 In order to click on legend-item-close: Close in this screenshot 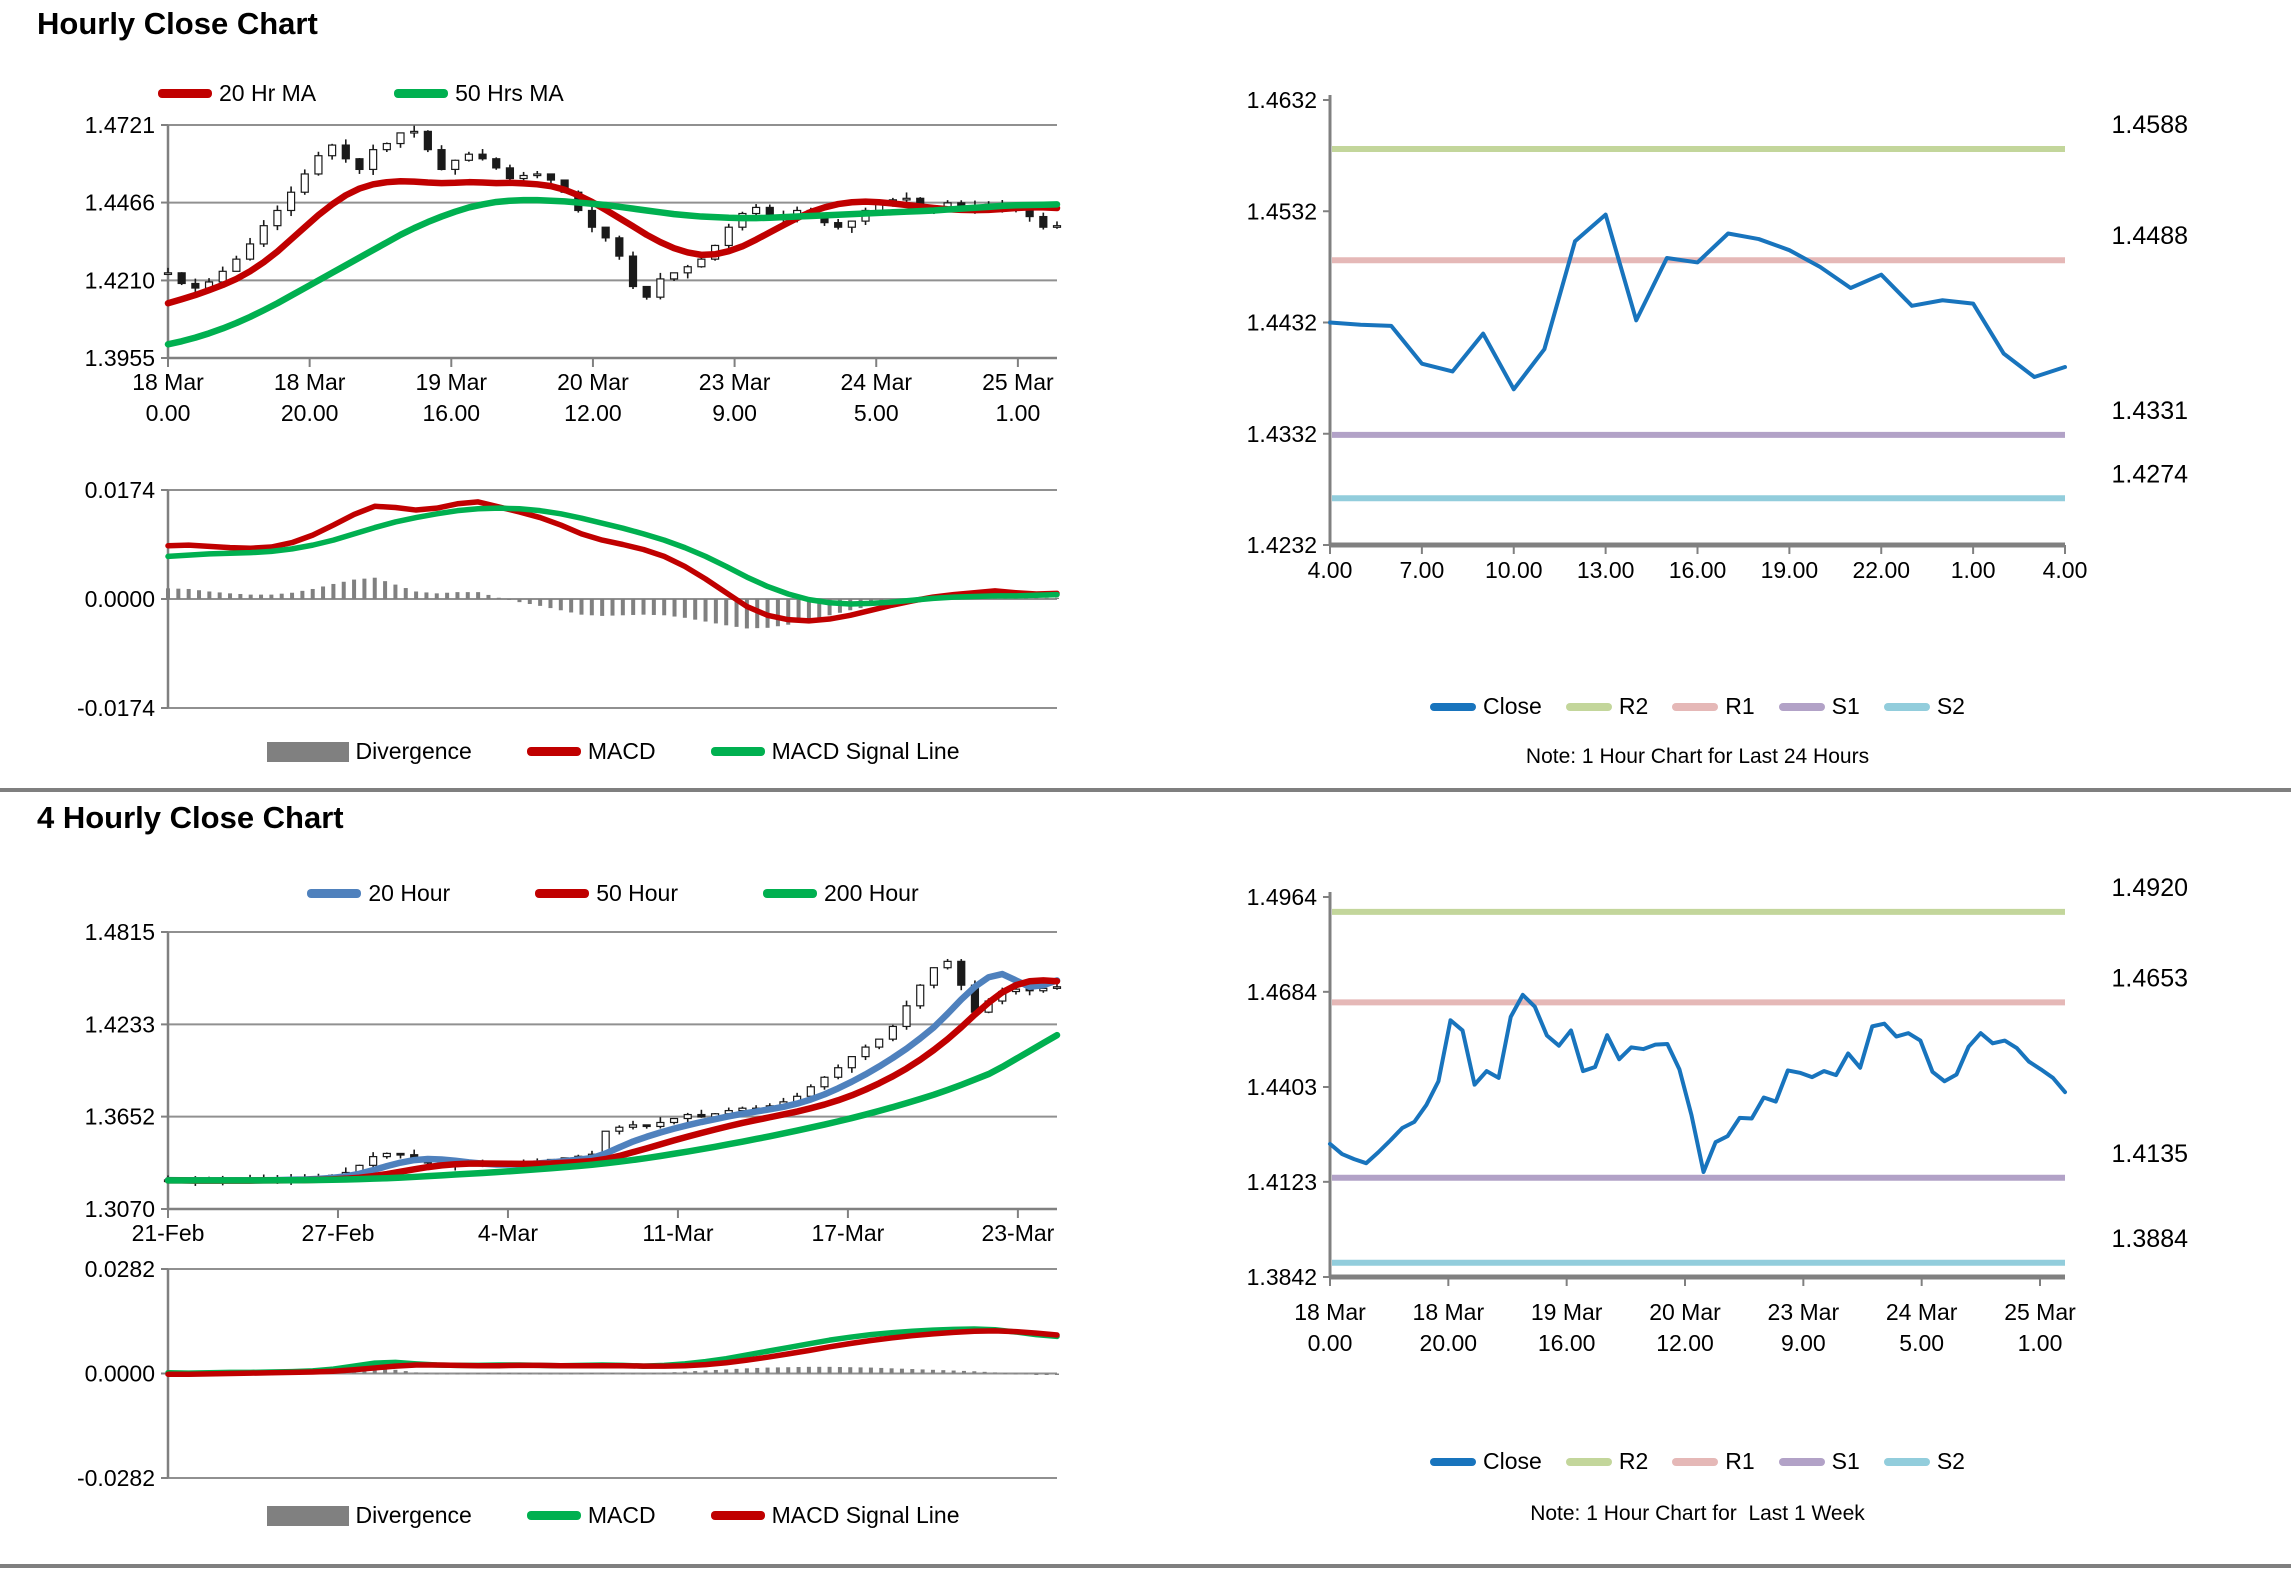, I will do `click(1486, 1461)`.